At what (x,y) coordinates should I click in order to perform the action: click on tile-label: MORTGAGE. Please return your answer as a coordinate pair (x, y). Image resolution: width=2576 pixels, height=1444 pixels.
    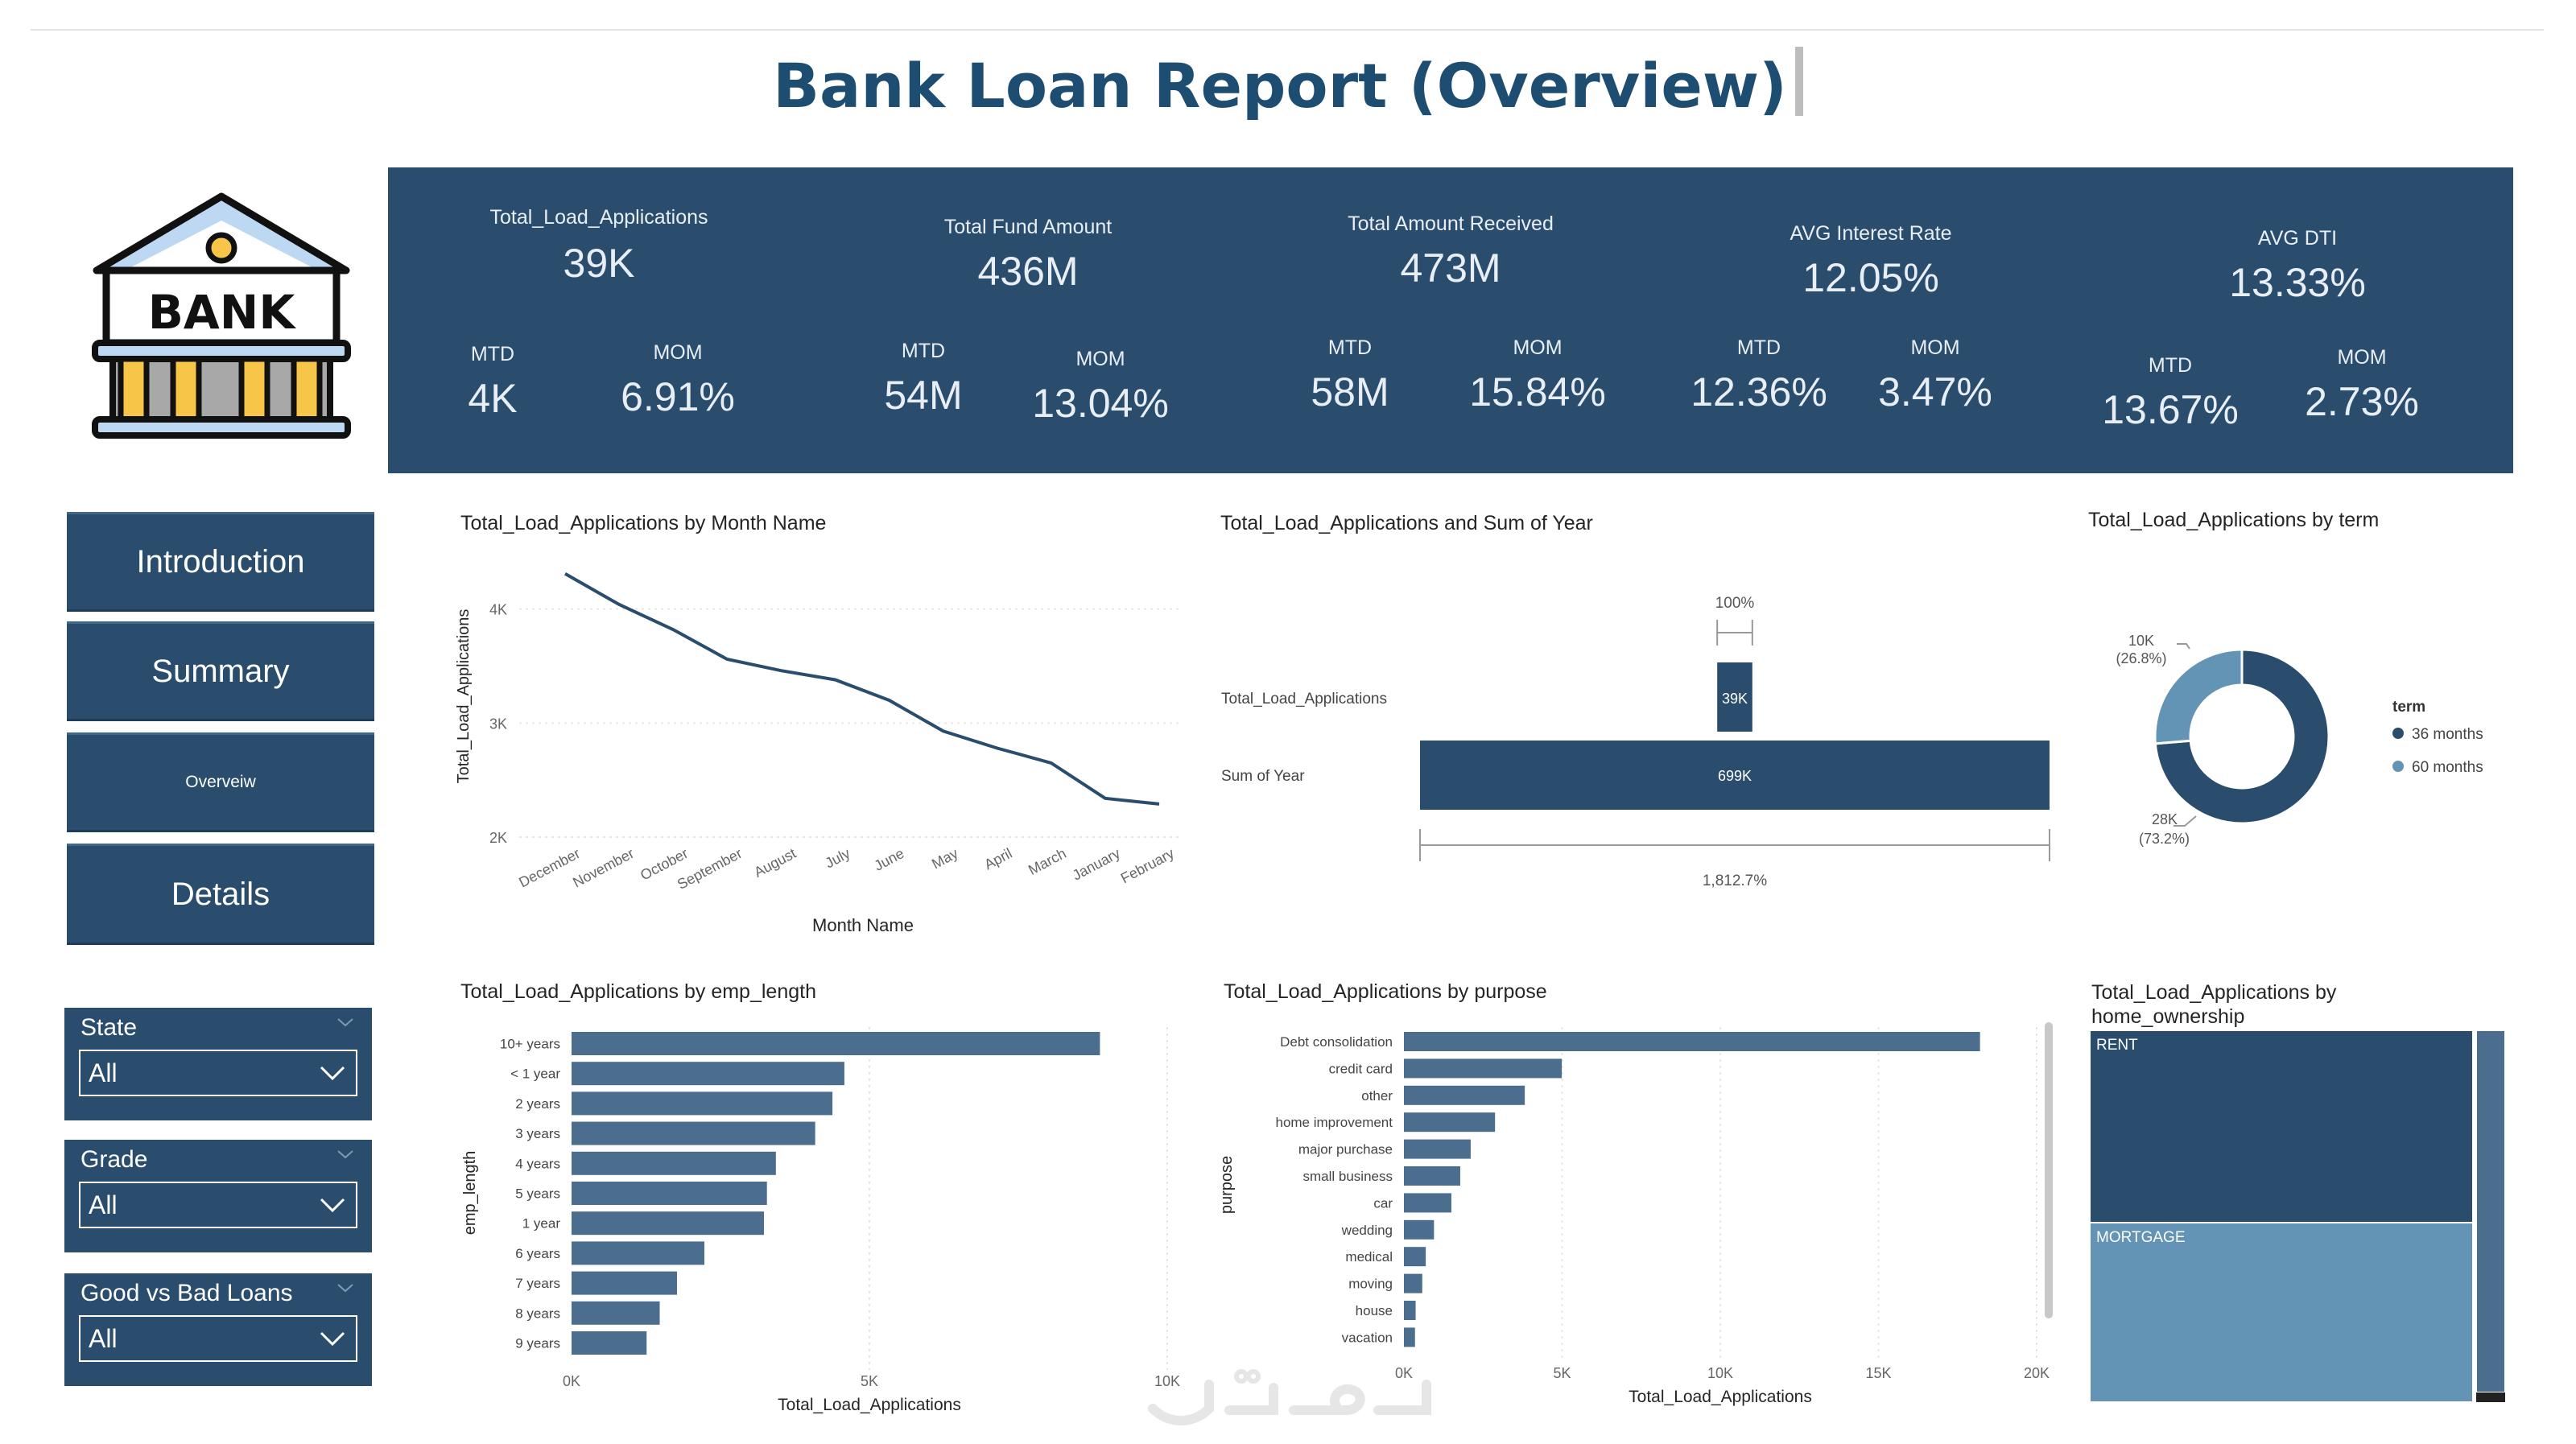
    Looking at the image, I should click on (2141, 1237).